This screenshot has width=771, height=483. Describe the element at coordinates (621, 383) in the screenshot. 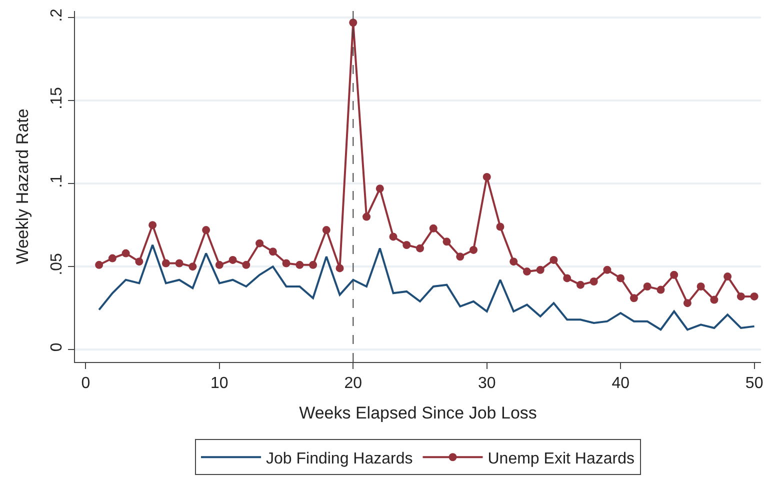

I see `x-tick-label: 40` at that location.